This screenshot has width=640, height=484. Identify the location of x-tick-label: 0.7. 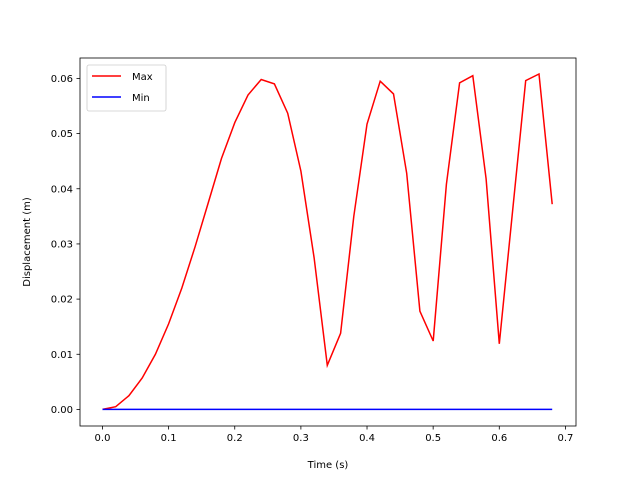
(565, 438).